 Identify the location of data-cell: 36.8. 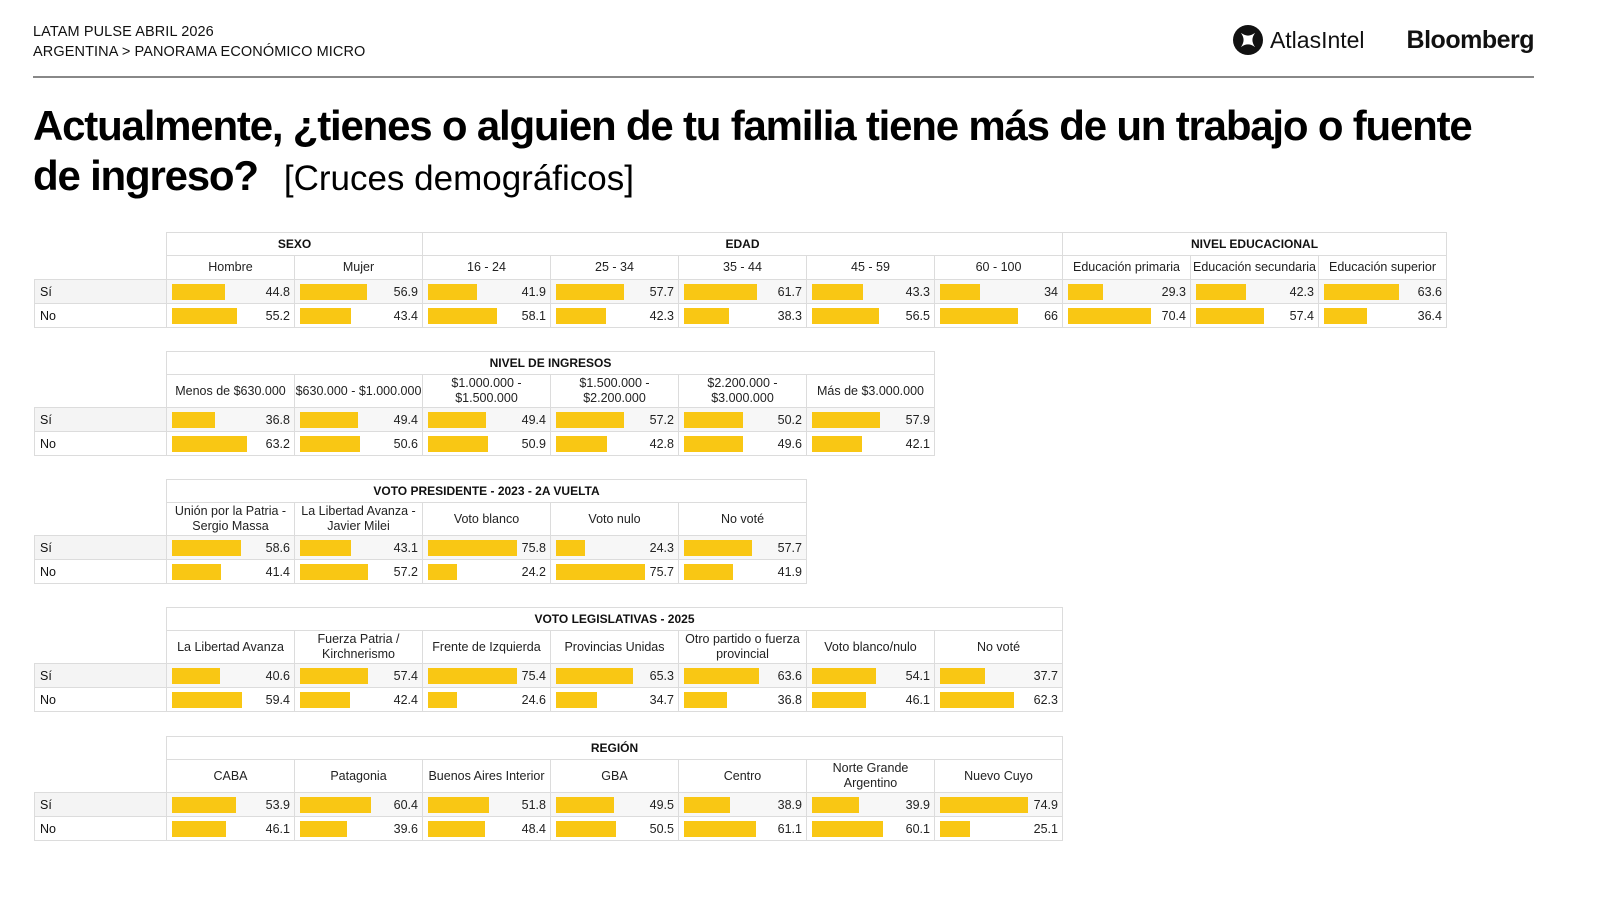
(742, 699).